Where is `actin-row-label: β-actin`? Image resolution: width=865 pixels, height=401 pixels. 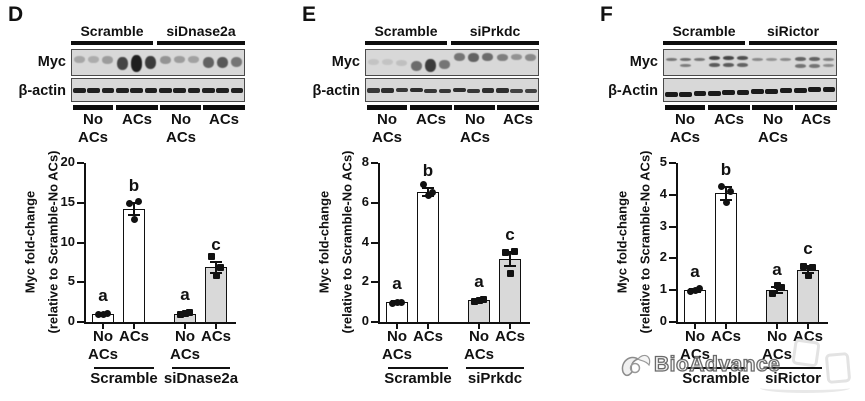 actin-row-label: β-actin is located at coordinates (42, 91).